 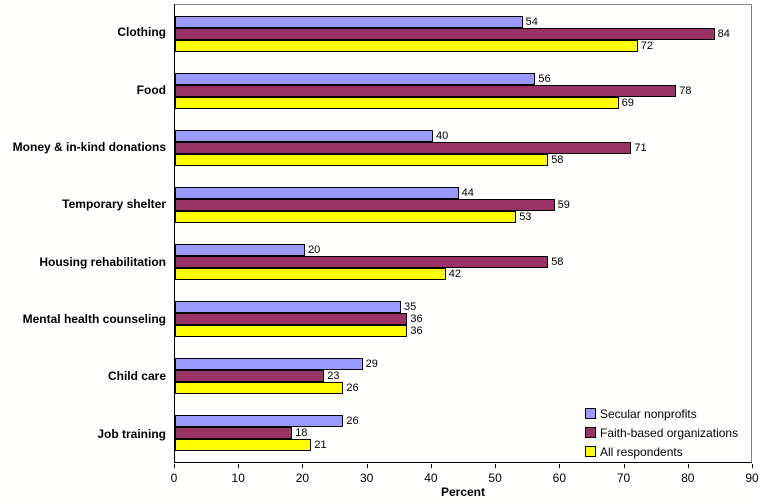 I want to click on bar-group: 40 71 58, so click(x=463, y=147).